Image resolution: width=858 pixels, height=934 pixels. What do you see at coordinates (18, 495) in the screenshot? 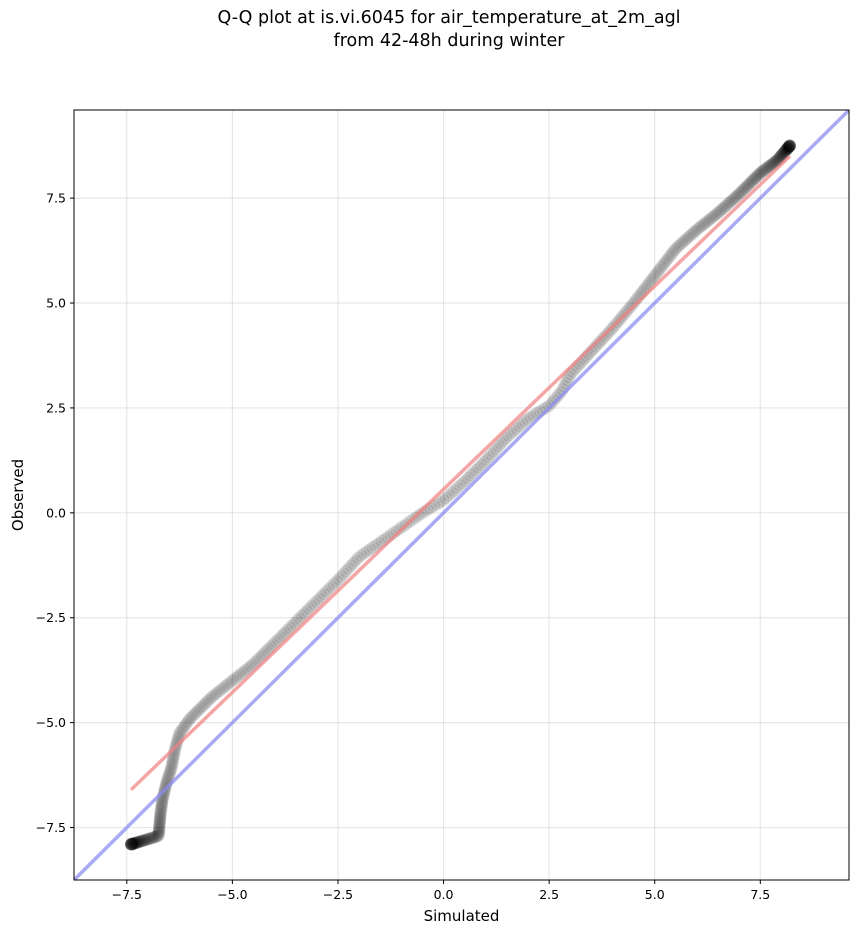
I see `y-axis-label: Observed` at bounding box center [18, 495].